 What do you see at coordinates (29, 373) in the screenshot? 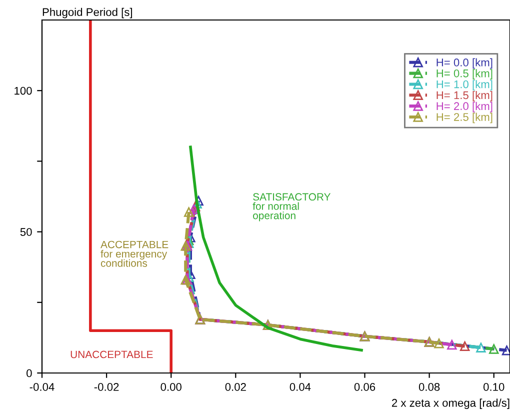
I see `y-tick-label: 0` at bounding box center [29, 373].